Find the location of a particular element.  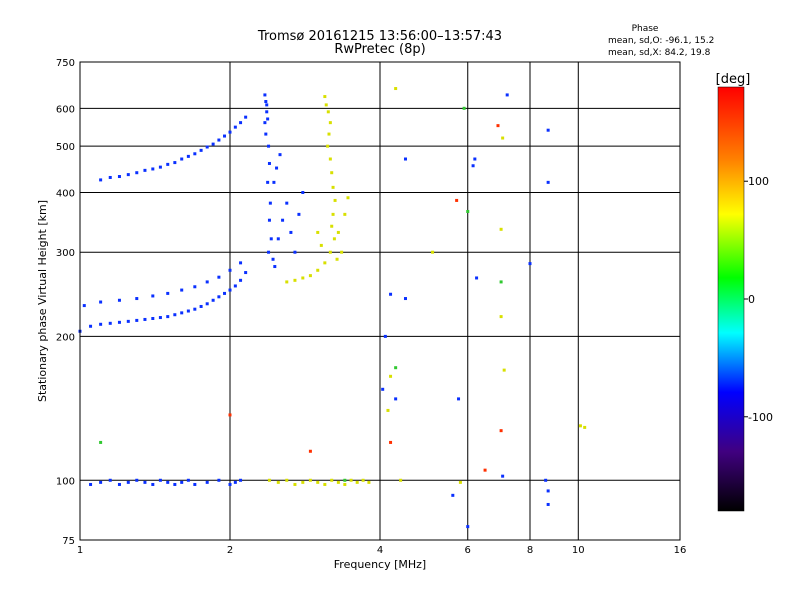

x-tick-label: 16 is located at coordinates (680, 550).